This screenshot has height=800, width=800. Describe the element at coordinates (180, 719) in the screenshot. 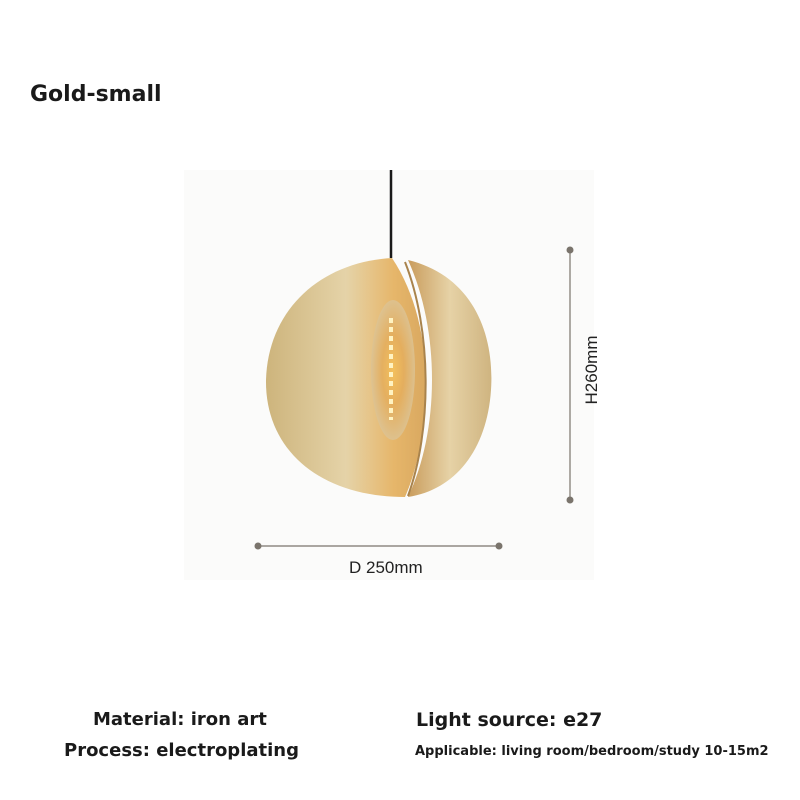

I see `material-spec: Material: iron art` at that location.